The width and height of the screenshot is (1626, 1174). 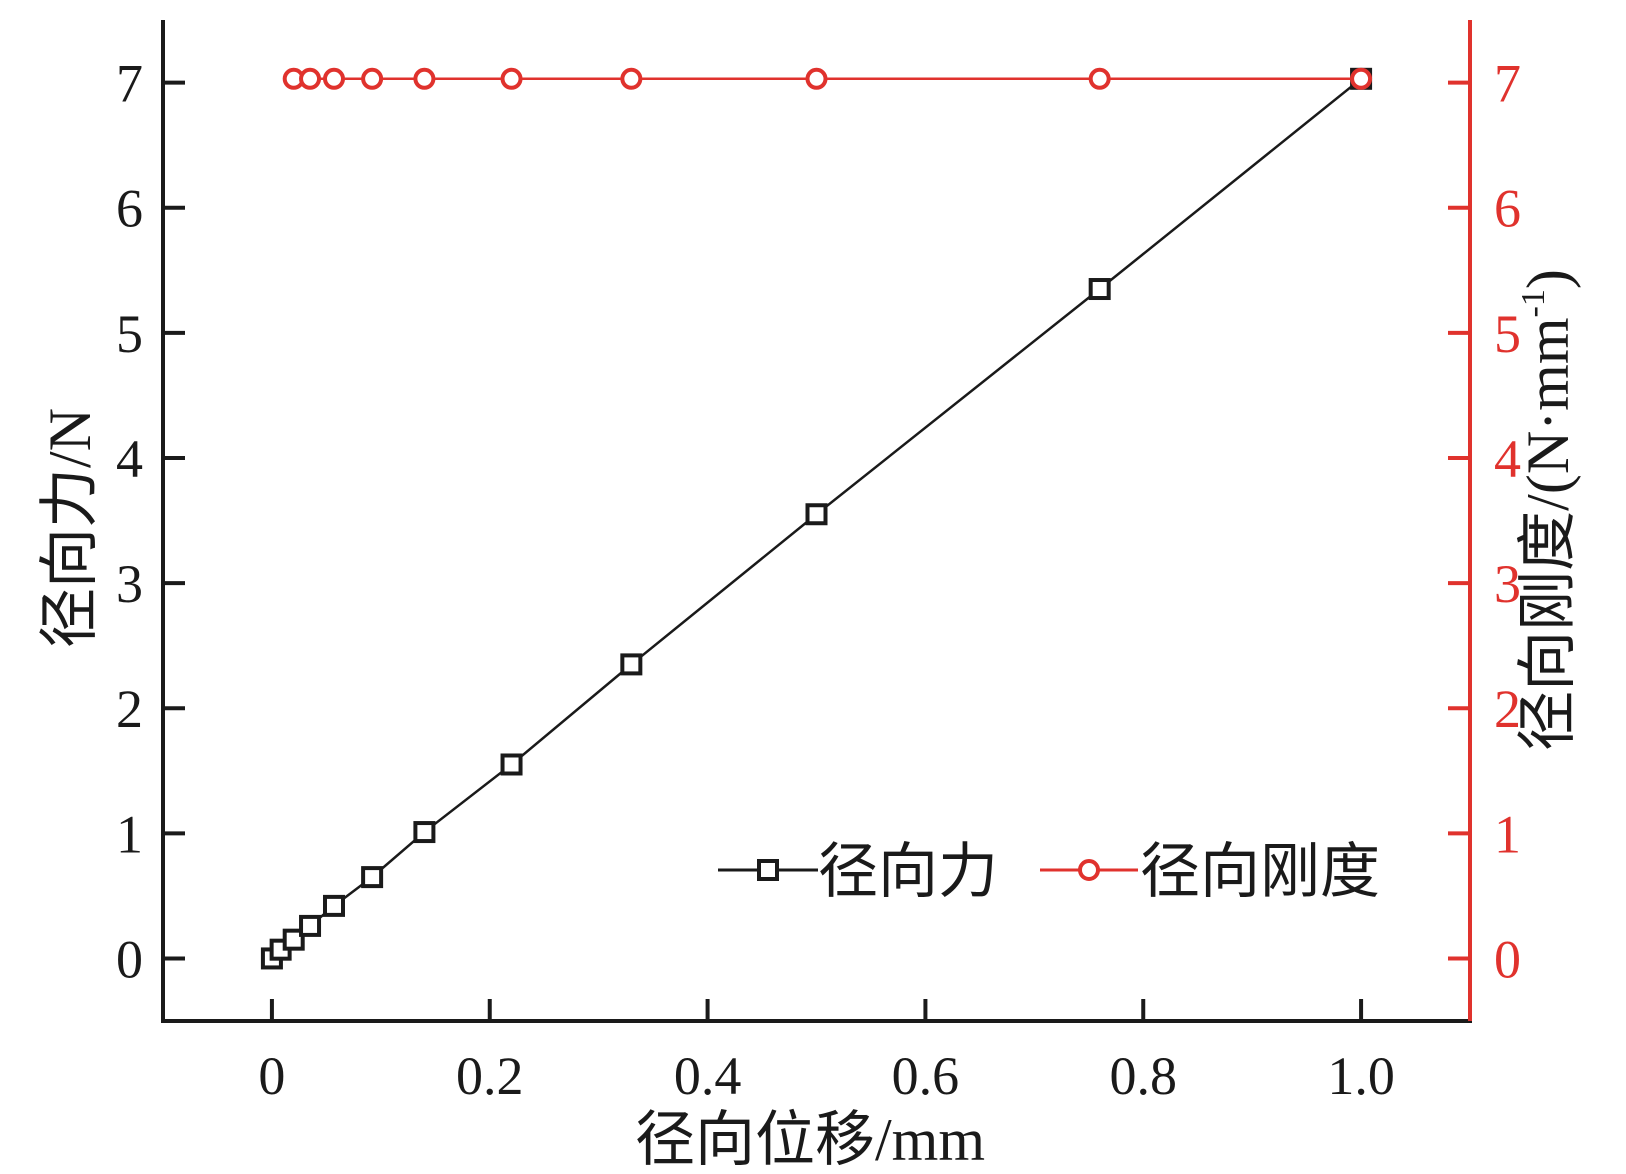 I want to click on legend-force-marker, so click(x=768, y=870).